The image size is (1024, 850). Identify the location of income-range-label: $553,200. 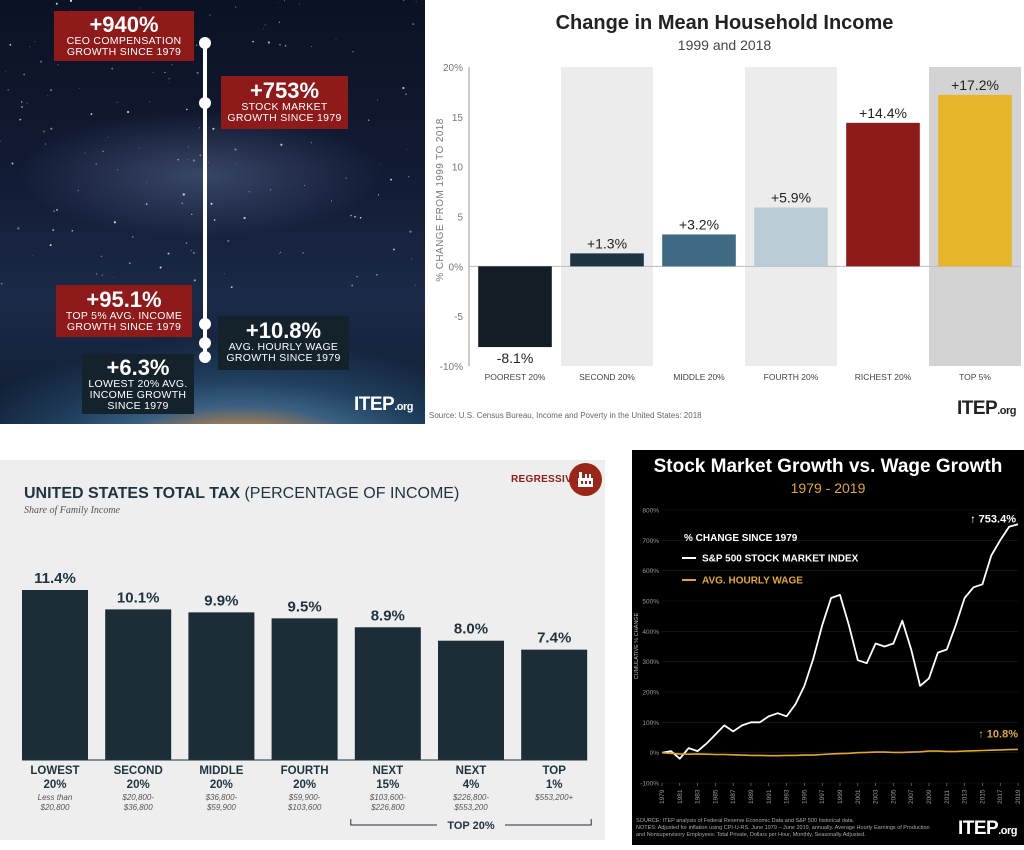
(470, 807).